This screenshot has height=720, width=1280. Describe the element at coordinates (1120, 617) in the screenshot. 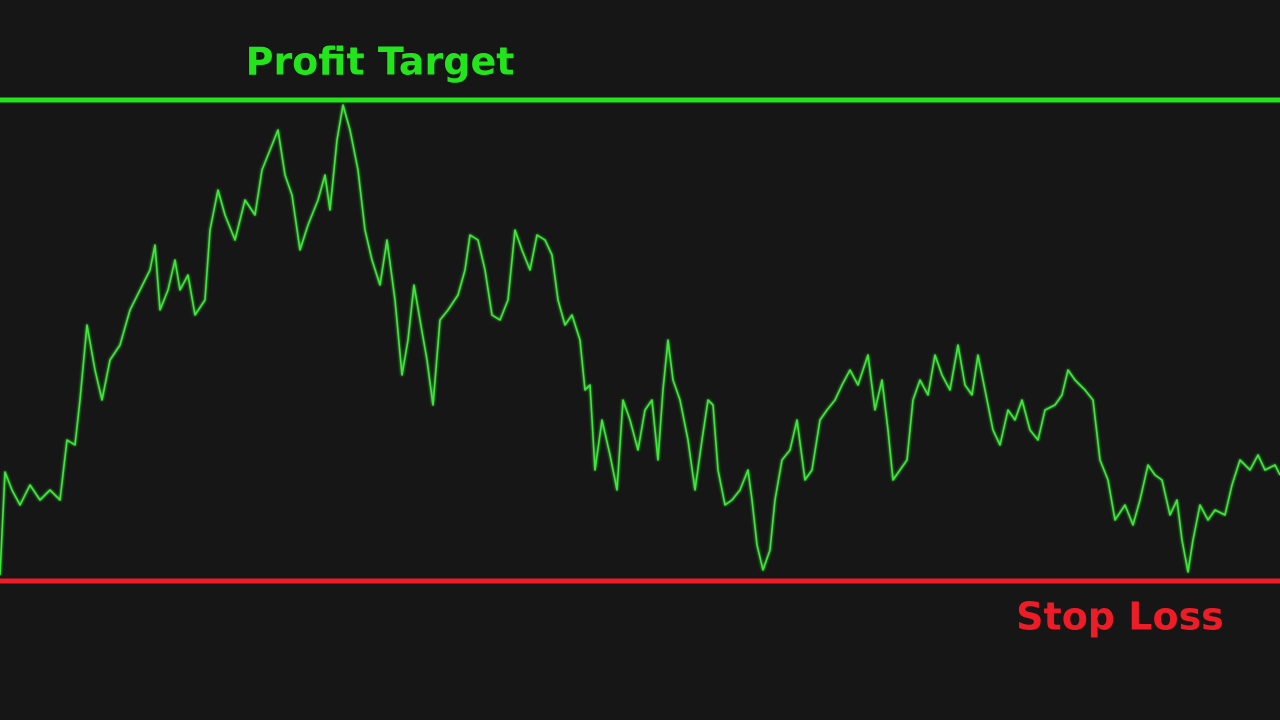

I see `level-label: Stop Loss` at that location.